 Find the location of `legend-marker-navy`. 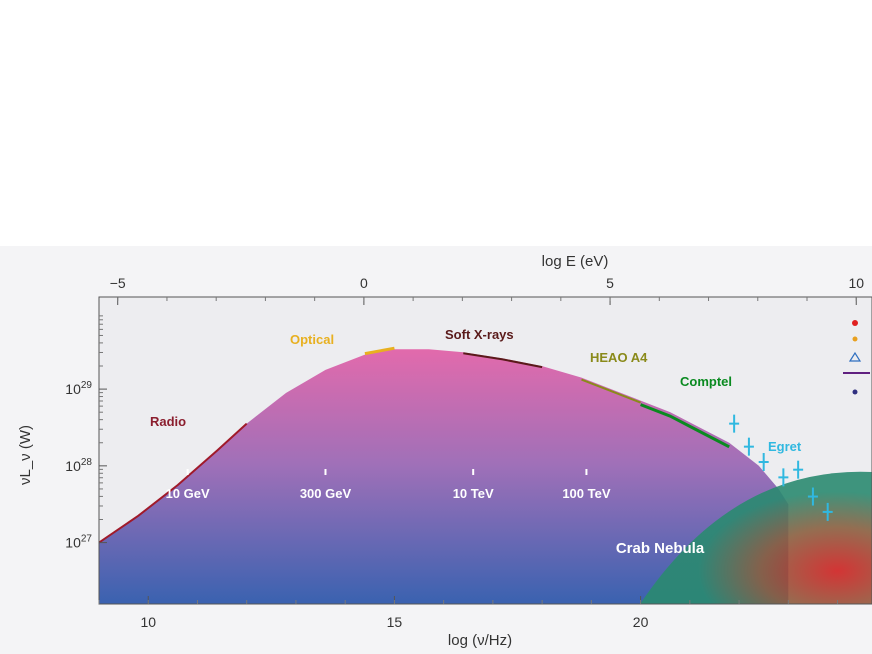

legend-marker-navy is located at coordinates (855, 392).